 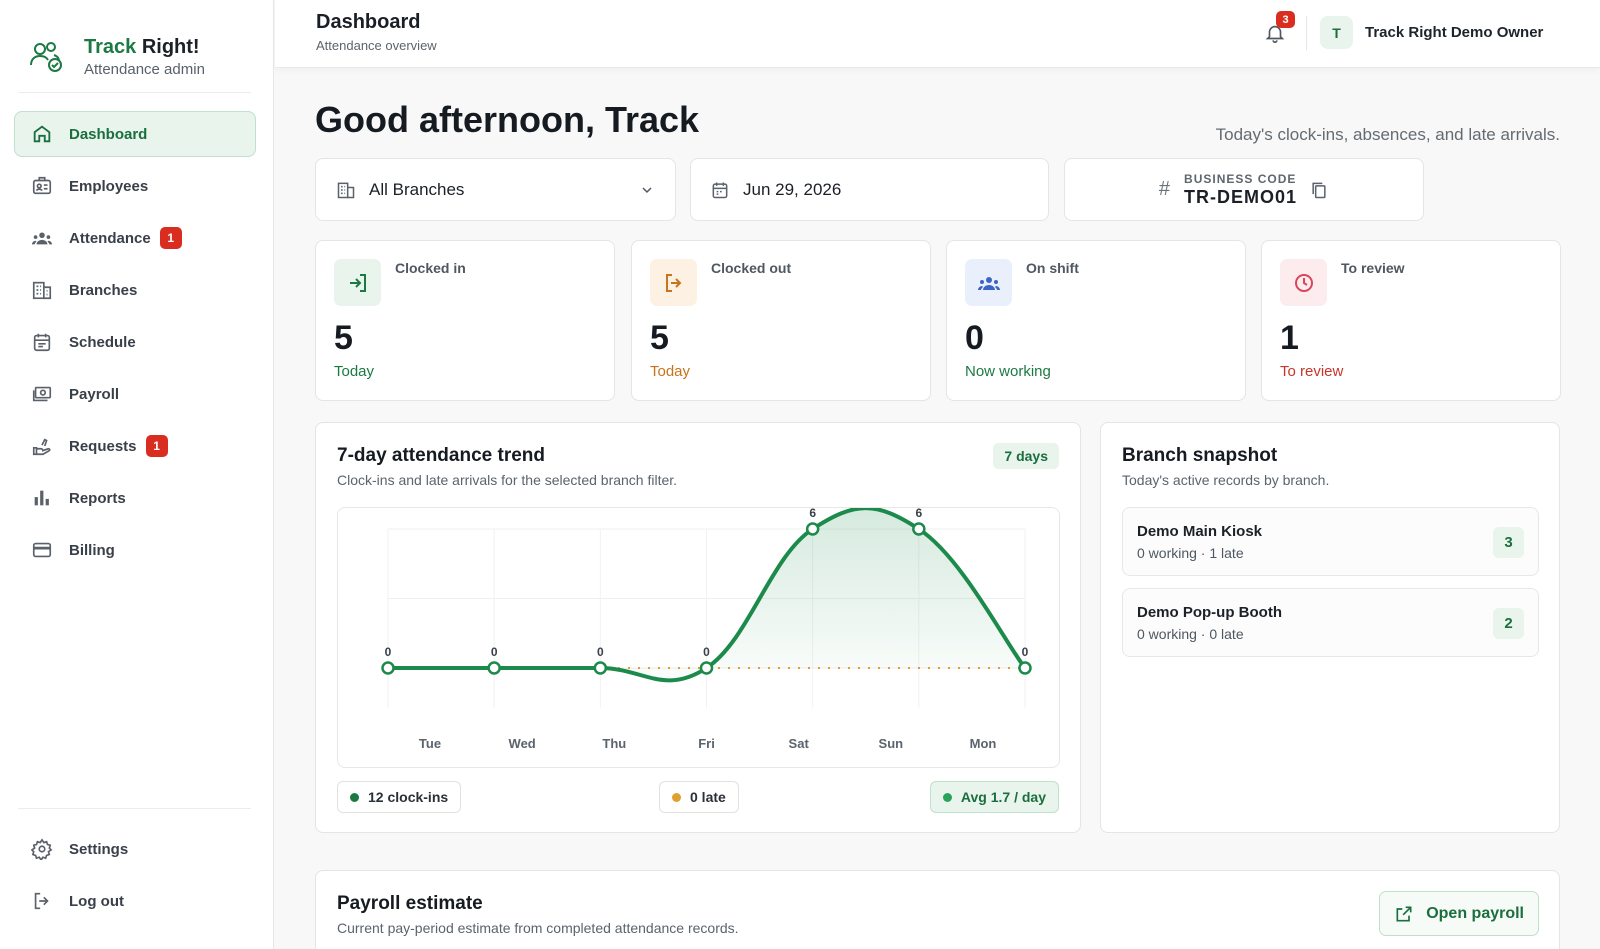 I want to click on data-label: 6, so click(x=918, y=514).